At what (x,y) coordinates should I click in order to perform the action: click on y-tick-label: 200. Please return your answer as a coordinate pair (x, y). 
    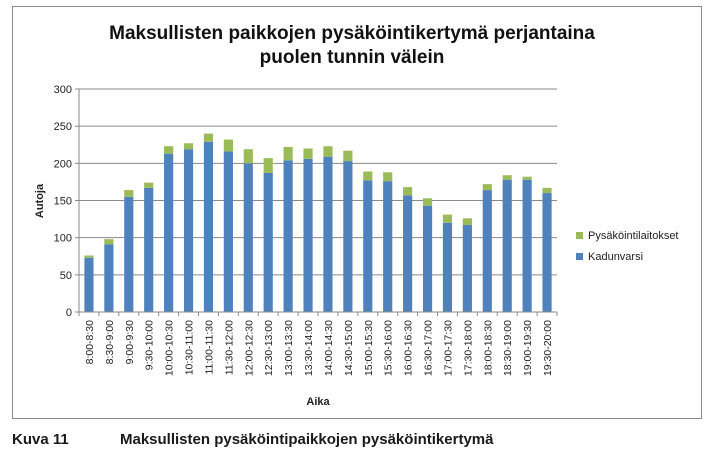
    Looking at the image, I should click on (63, 164).